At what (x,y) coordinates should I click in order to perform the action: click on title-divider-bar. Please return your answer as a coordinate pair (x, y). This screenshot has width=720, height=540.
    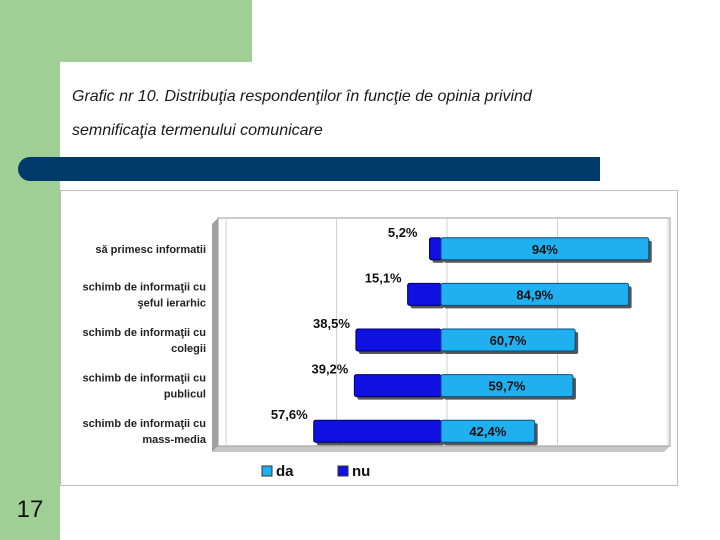
    Looking at the image, I should click on (309, 169).